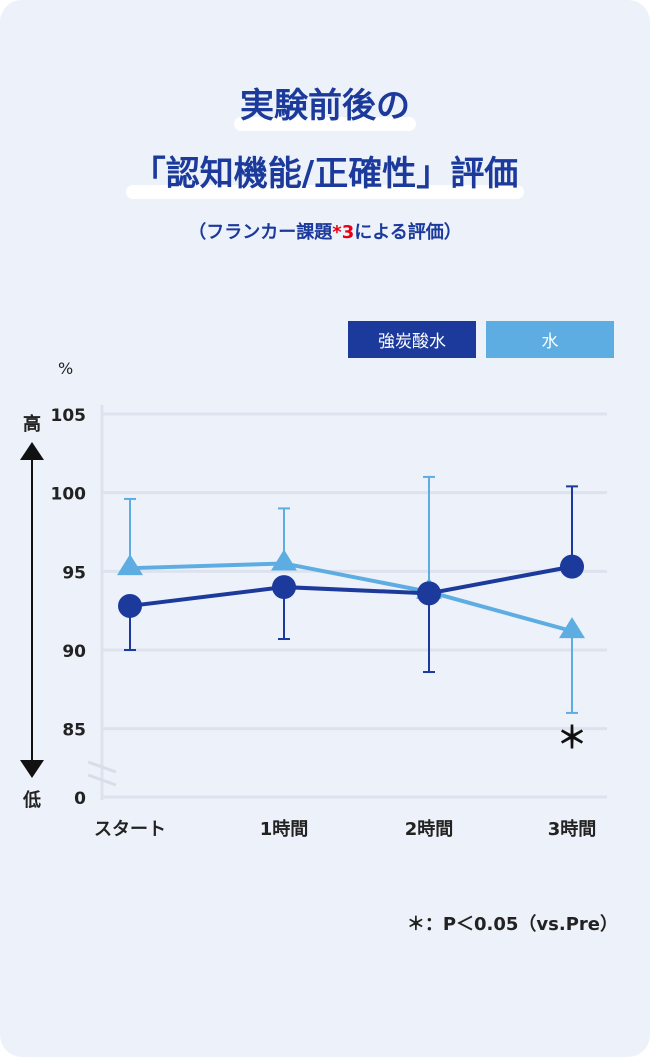 This screenshot has height=1057, width=650. Describe the element at coordinates (325, 232) in the screenshot. I see `chart-subtitle: （フランカー課題*3による評価）` at that location.